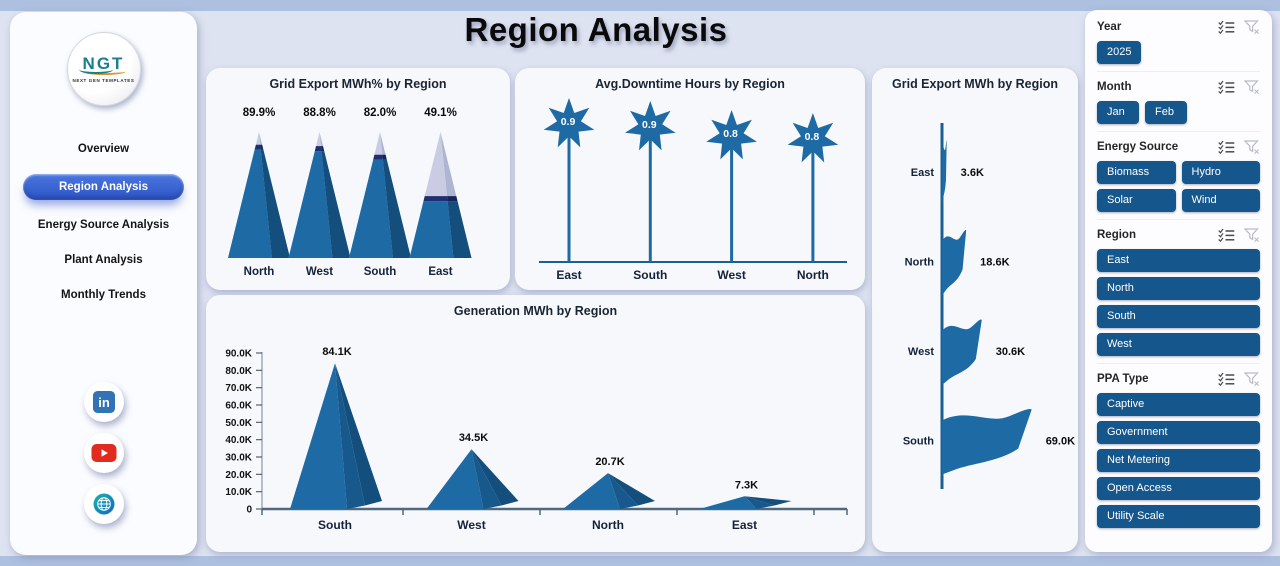 The width and height of the screenshot is (1280, 566). I want to click on slicer-option-east: East, so click(1178, 260).